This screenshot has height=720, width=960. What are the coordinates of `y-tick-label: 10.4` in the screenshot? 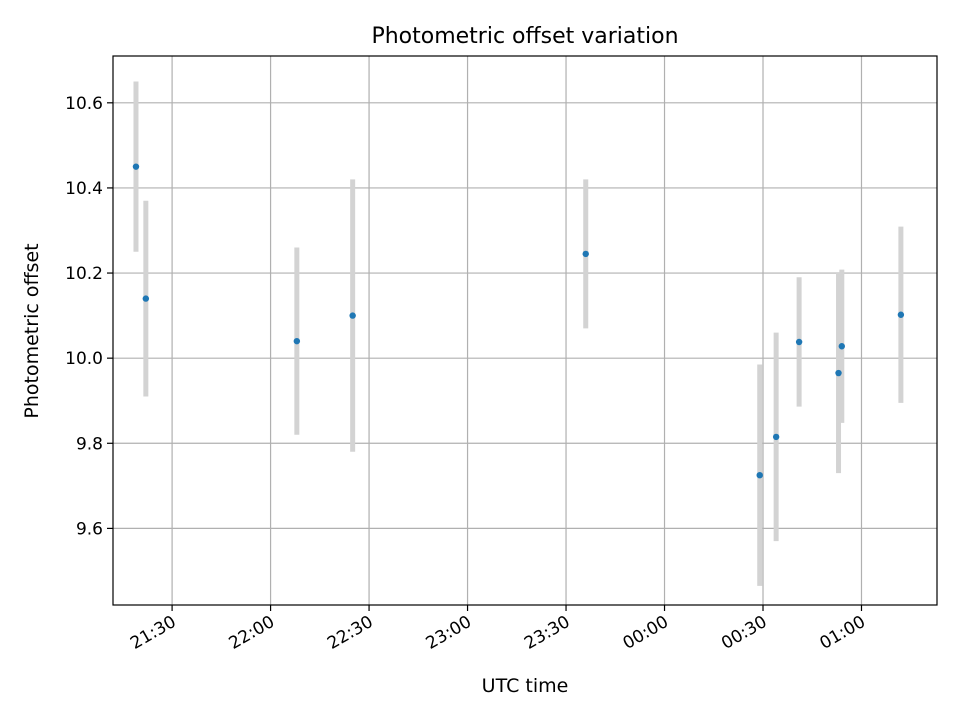 It's located at (84, 189).